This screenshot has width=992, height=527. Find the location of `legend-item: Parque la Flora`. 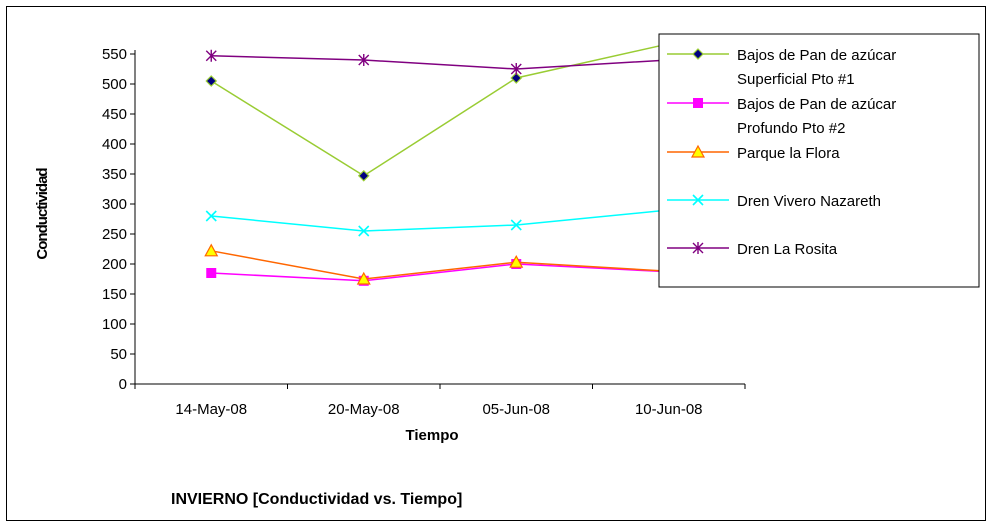

legend-item: Parque la Flora is located at coordinates (753, 153).